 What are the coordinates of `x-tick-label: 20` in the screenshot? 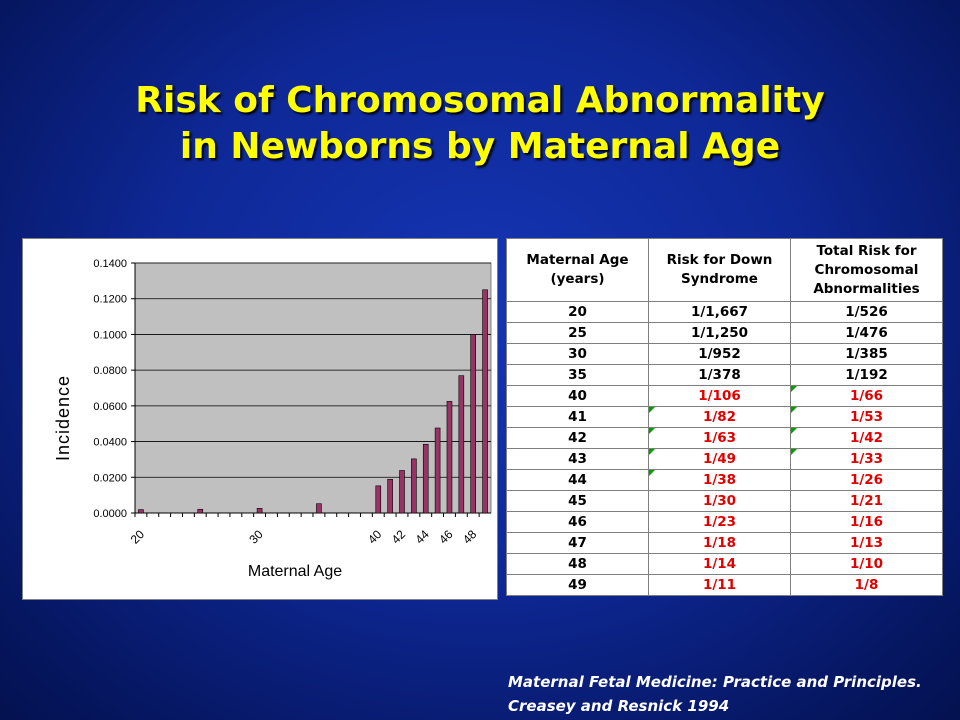 It's located at (138, 537).